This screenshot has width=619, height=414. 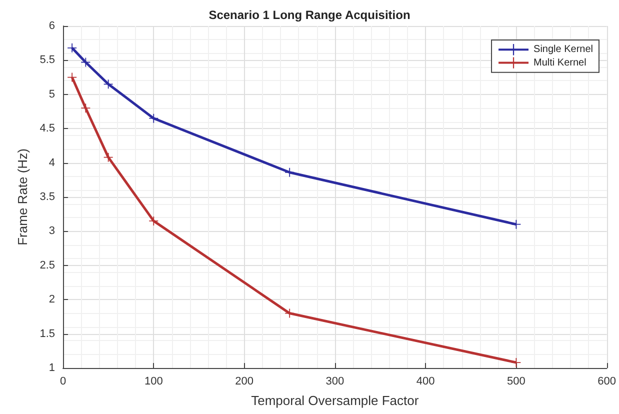 What do you see at coordinates (51, 300) in the screenshot?
I see `y-tick-label: 2` at bounding box center [51, 300].